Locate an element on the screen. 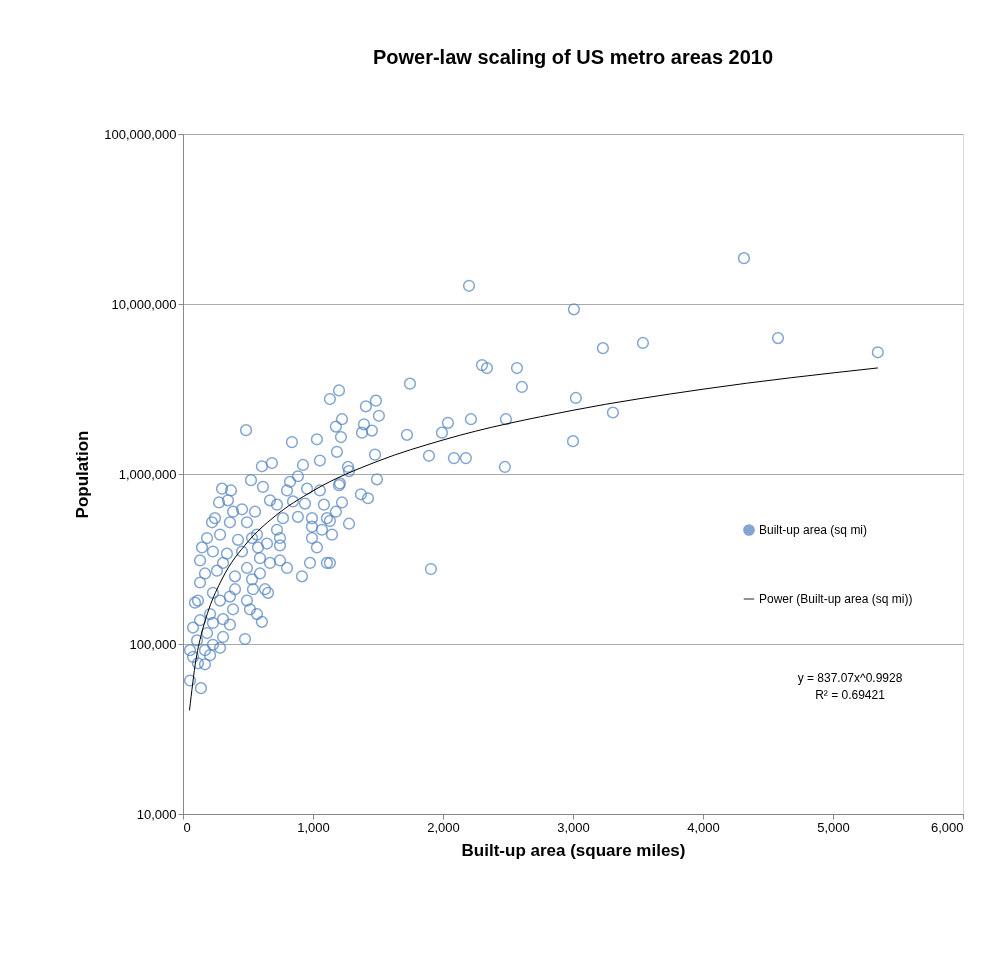 The height and width of the screenshot is (959, 1004). legend-label: Power (Built-up area (sq mi)) is located at coordinates (836, 599).